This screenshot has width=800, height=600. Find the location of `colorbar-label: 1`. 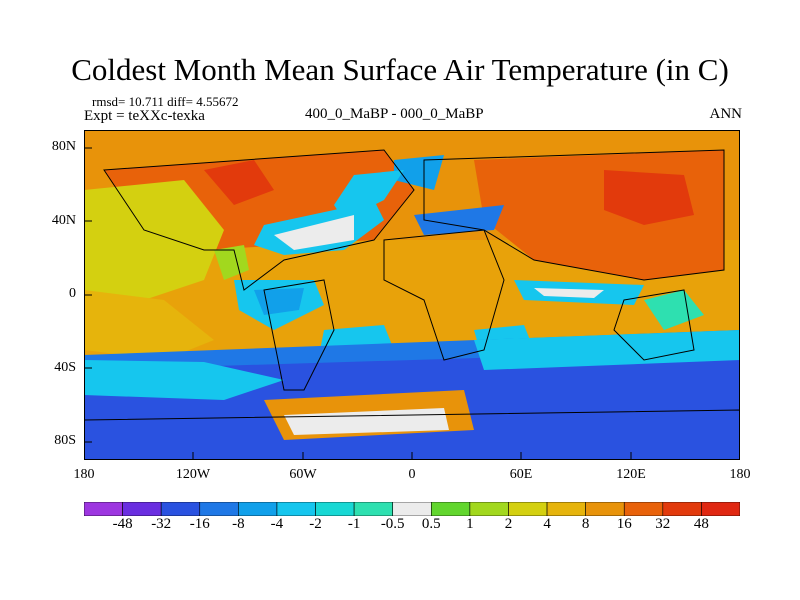

colorbar-label: 1 is located at coordinates (470, 524).